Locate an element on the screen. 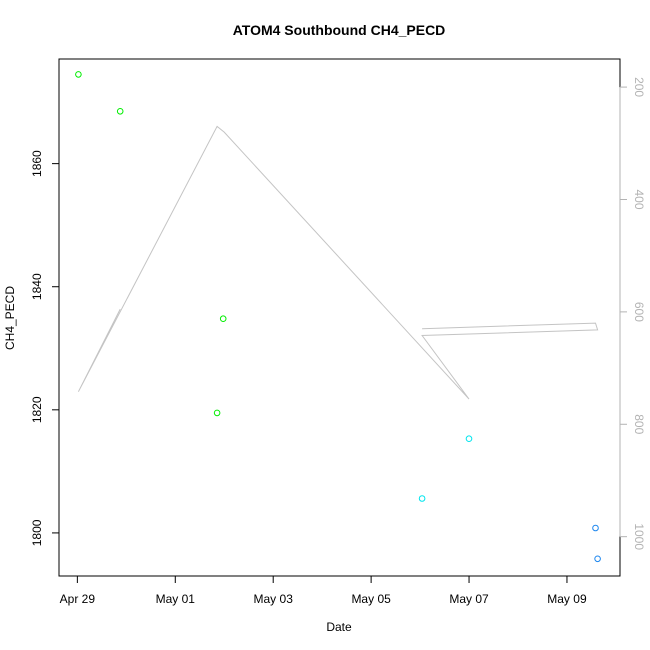 The height and width of the screenshot is (650, 650). x-axis-label: Date is located at coordinates (339, 627).